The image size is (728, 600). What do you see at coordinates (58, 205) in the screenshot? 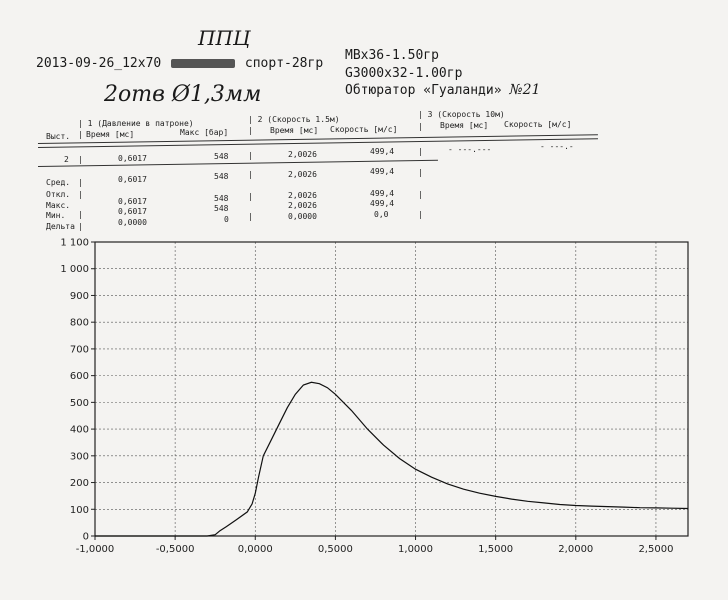
I see `stat-label: Макс.` at bounding box center [58, 205].